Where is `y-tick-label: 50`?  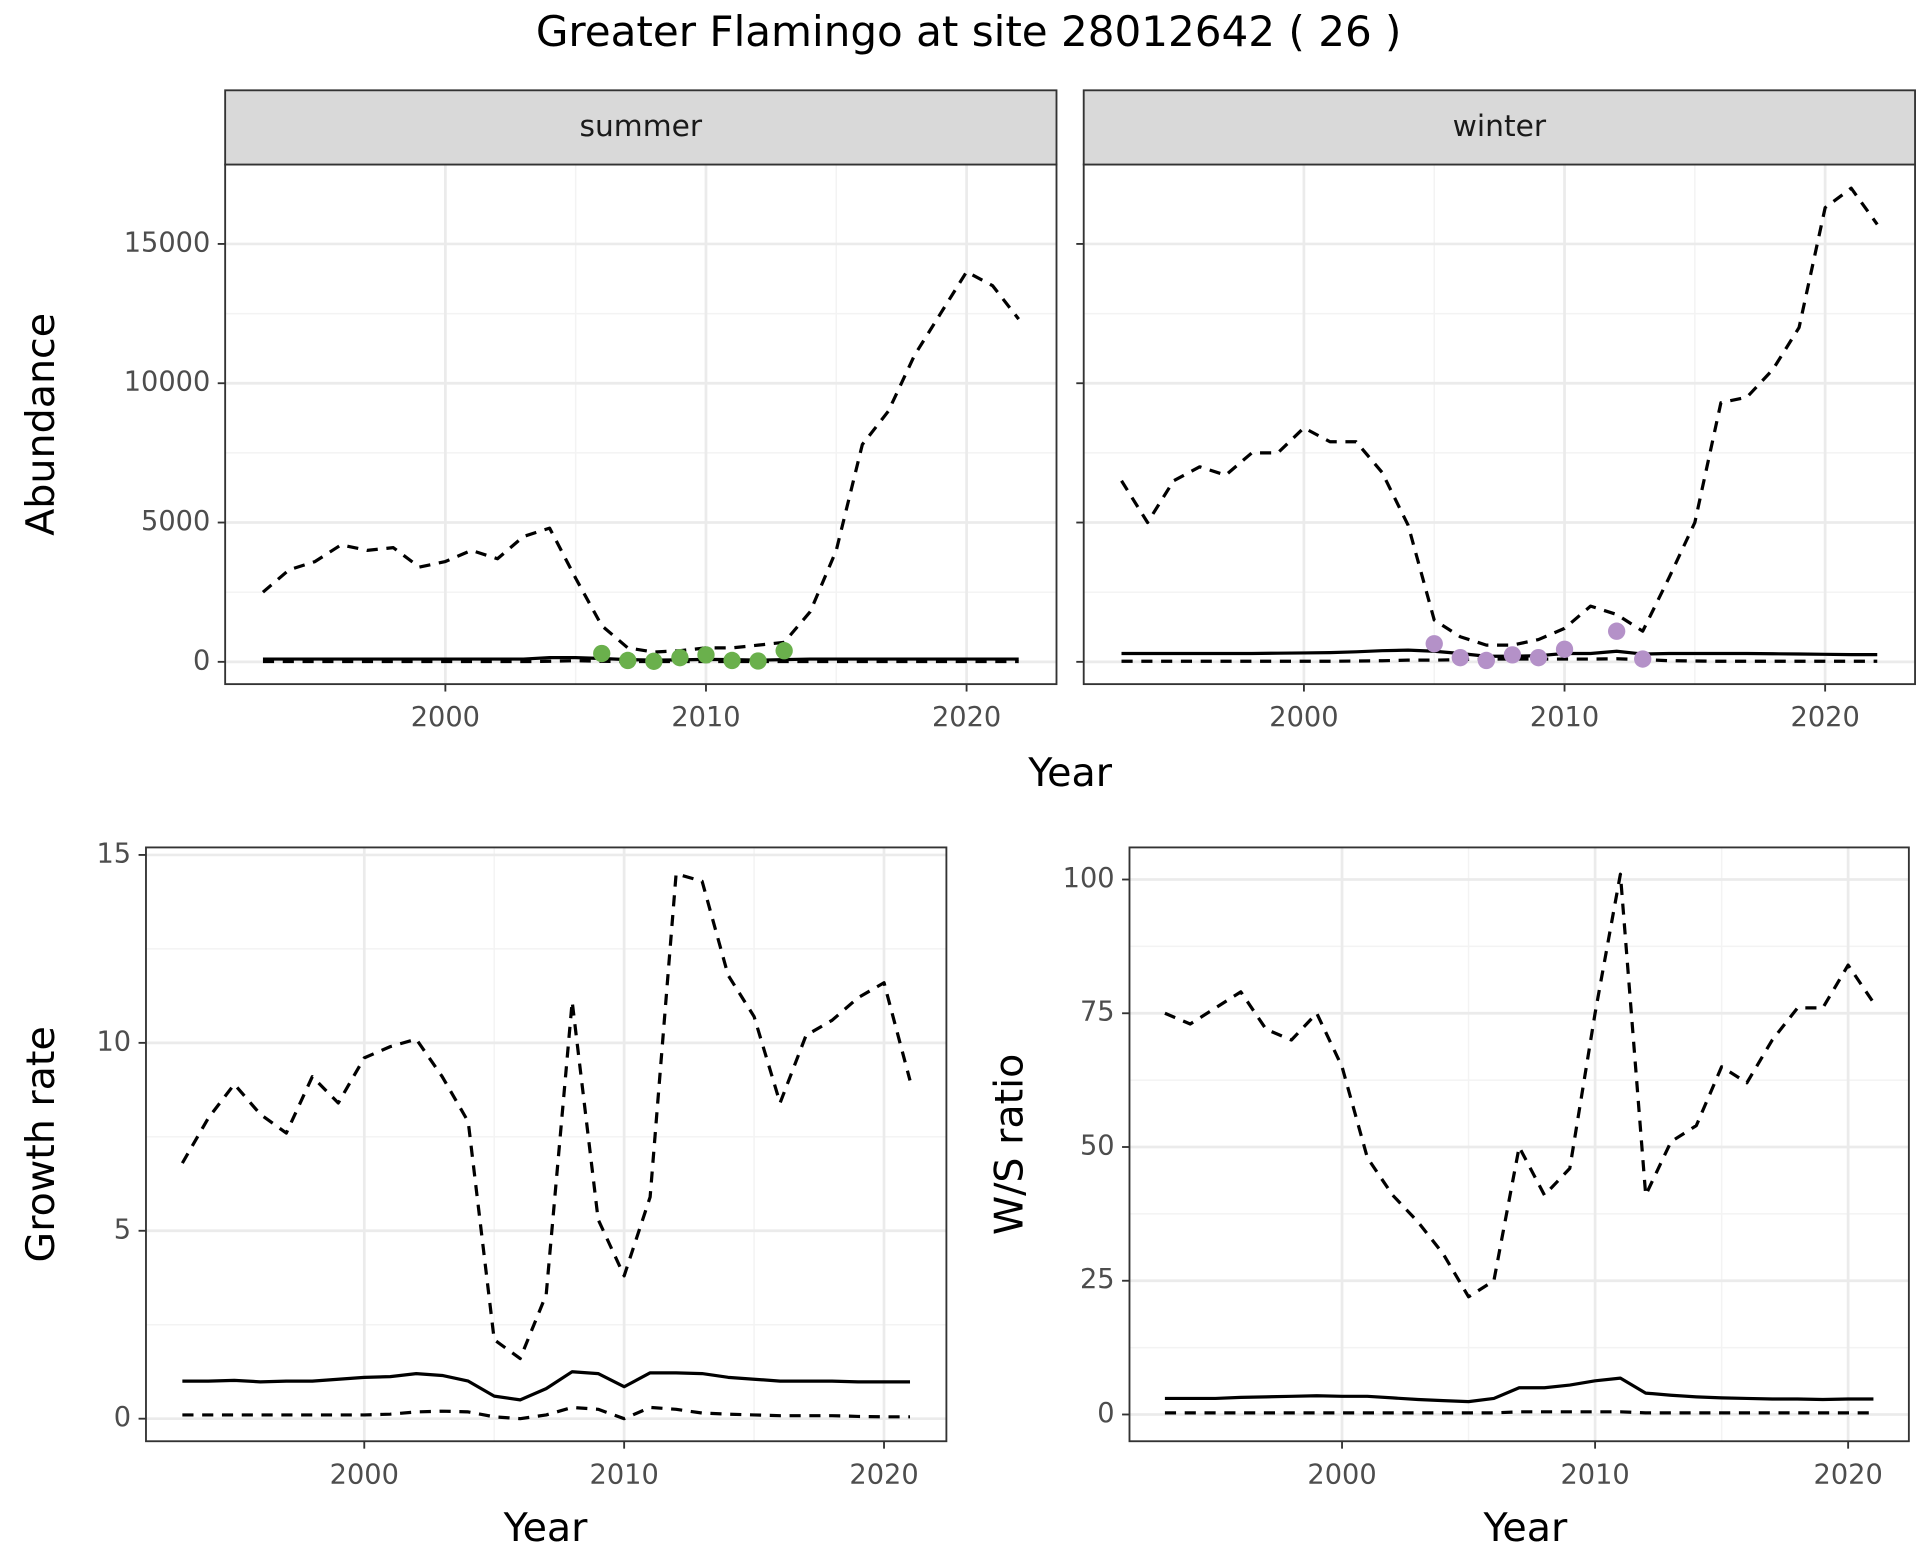
y-tick-label: 50 is located at coordinates (1097, 1146).